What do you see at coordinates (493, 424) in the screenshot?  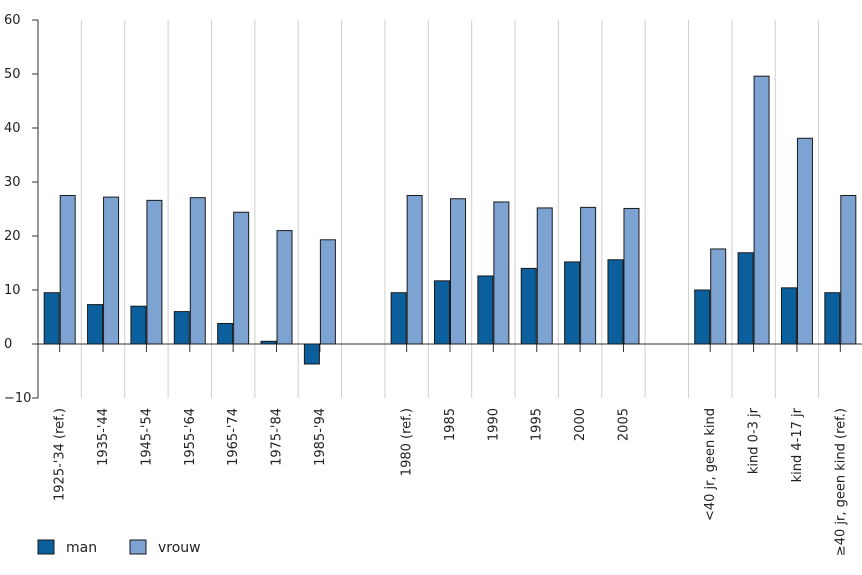 I see `x-tick-label-10: 1990` at bounding box center [493, 424].